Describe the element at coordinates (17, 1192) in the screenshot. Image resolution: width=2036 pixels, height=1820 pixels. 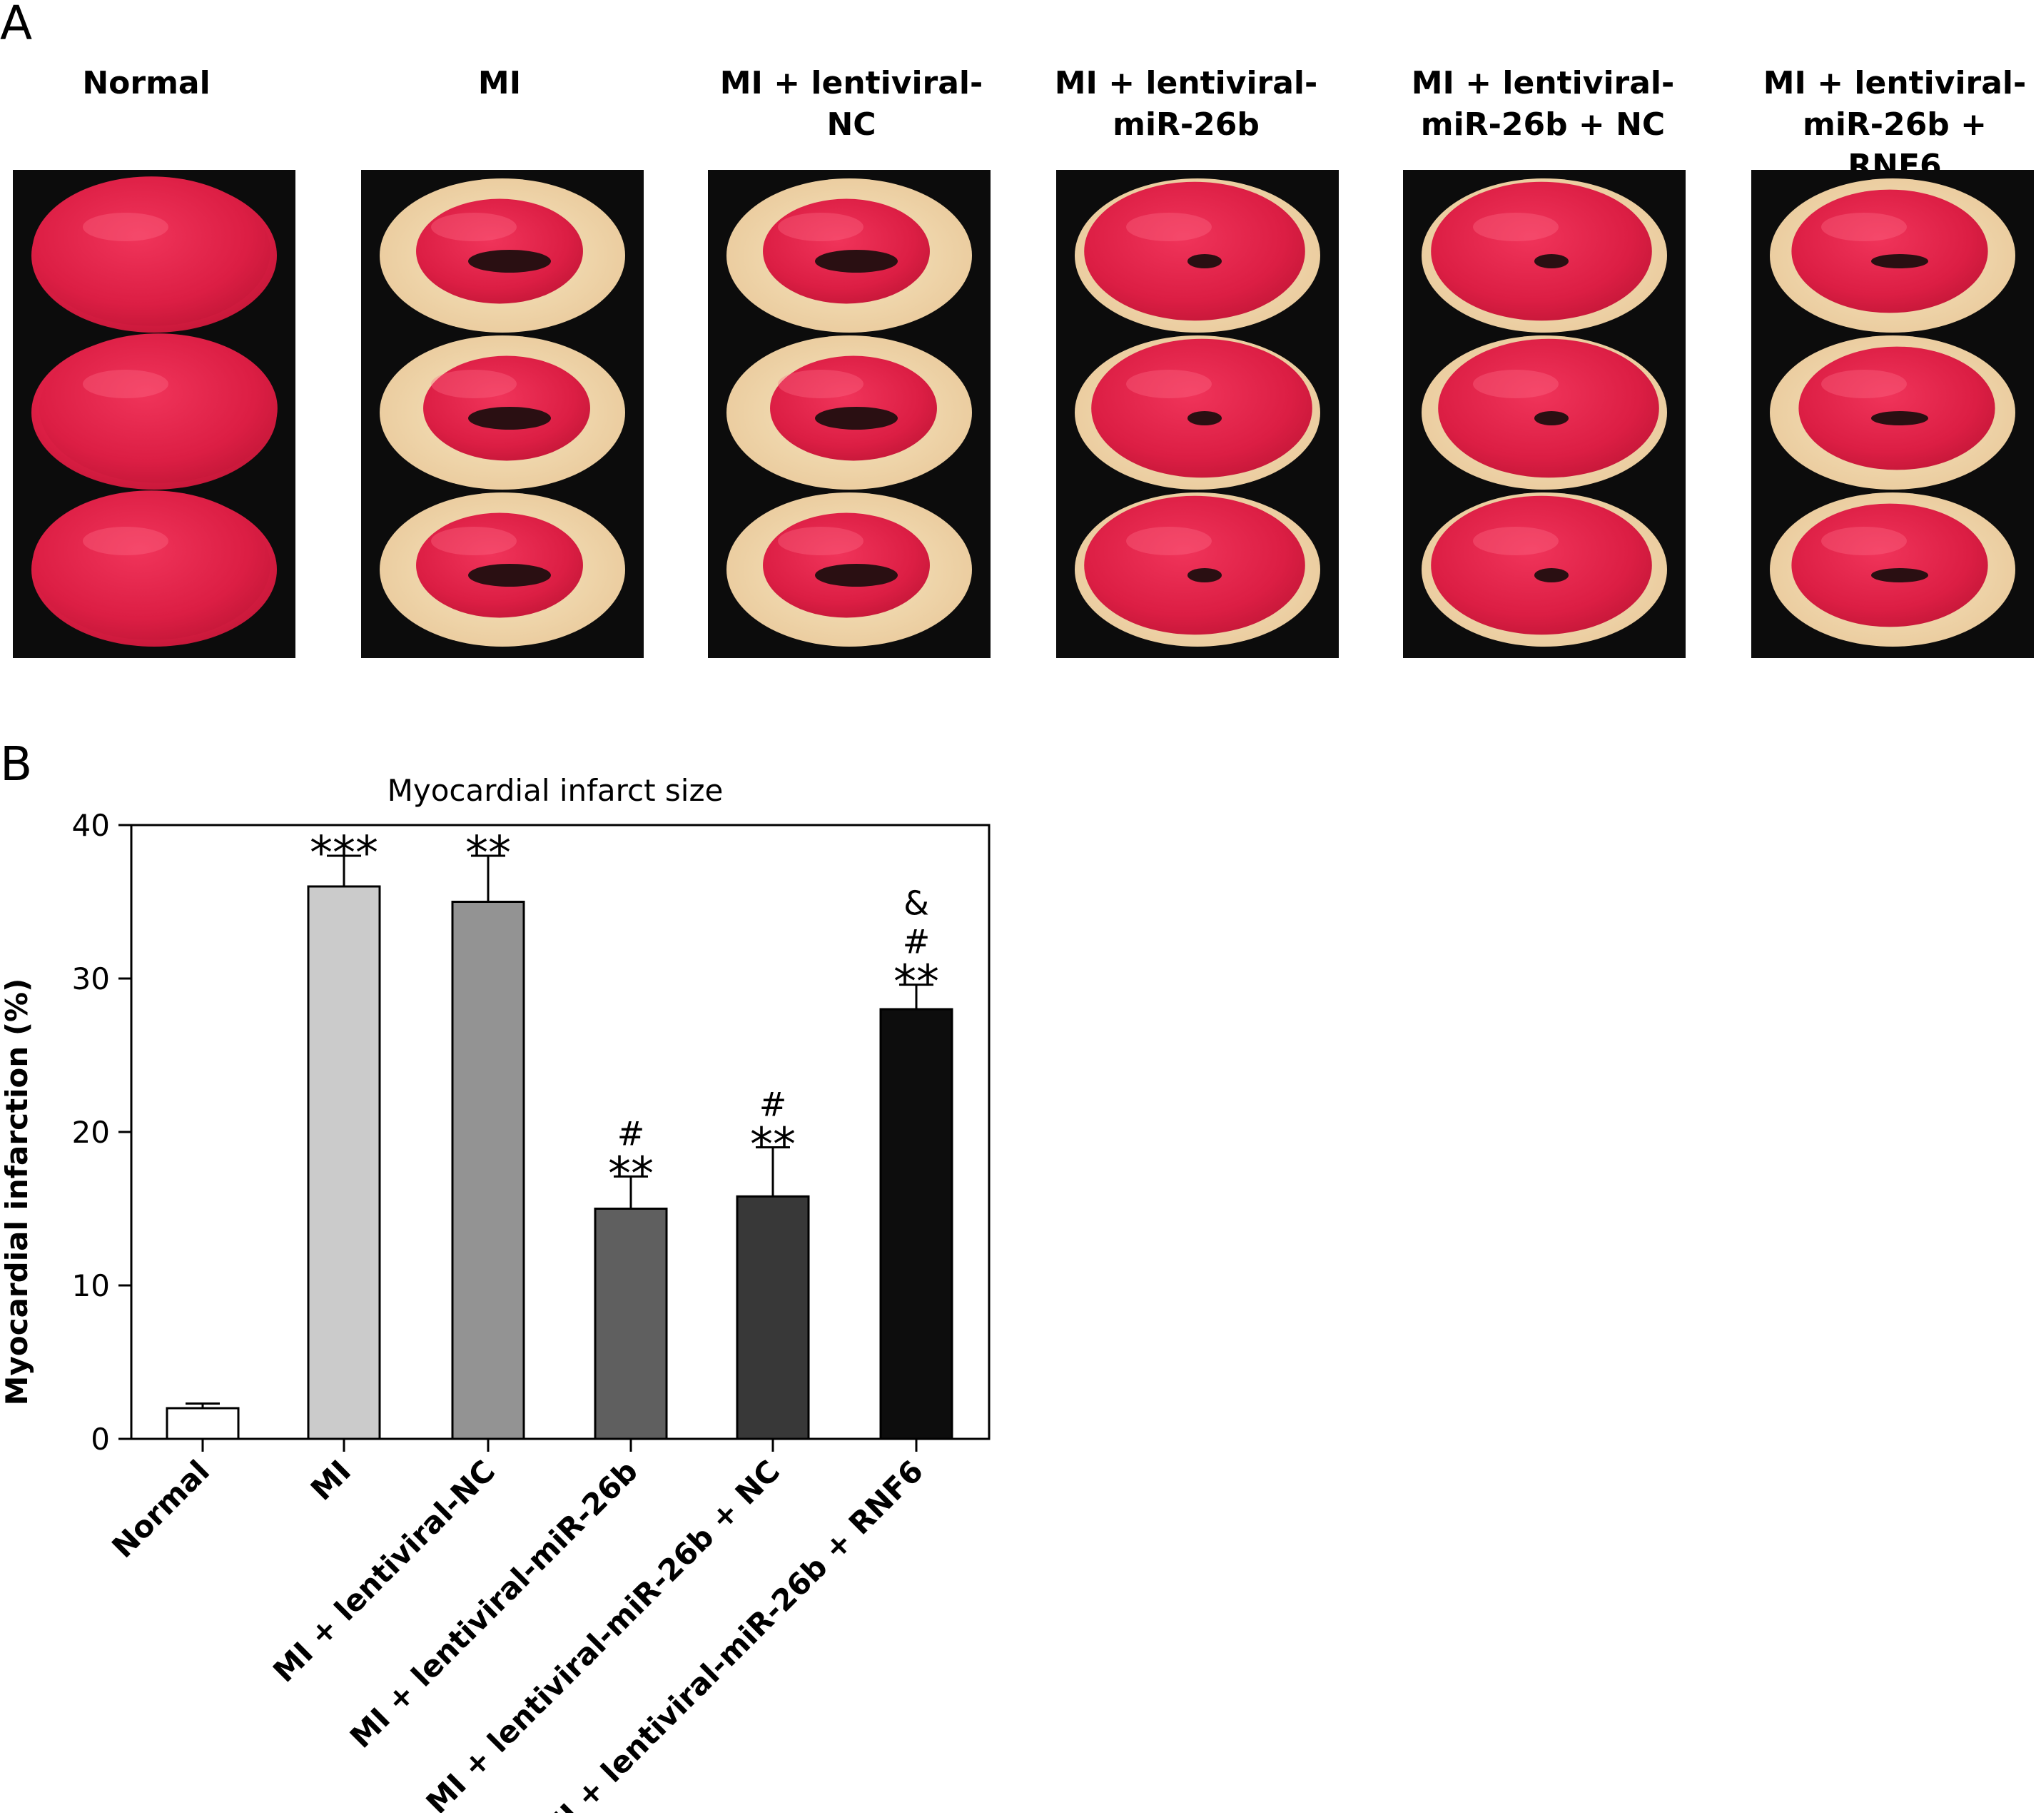
I see `y-axis-label: Myocardial infarction (%)` at that location.